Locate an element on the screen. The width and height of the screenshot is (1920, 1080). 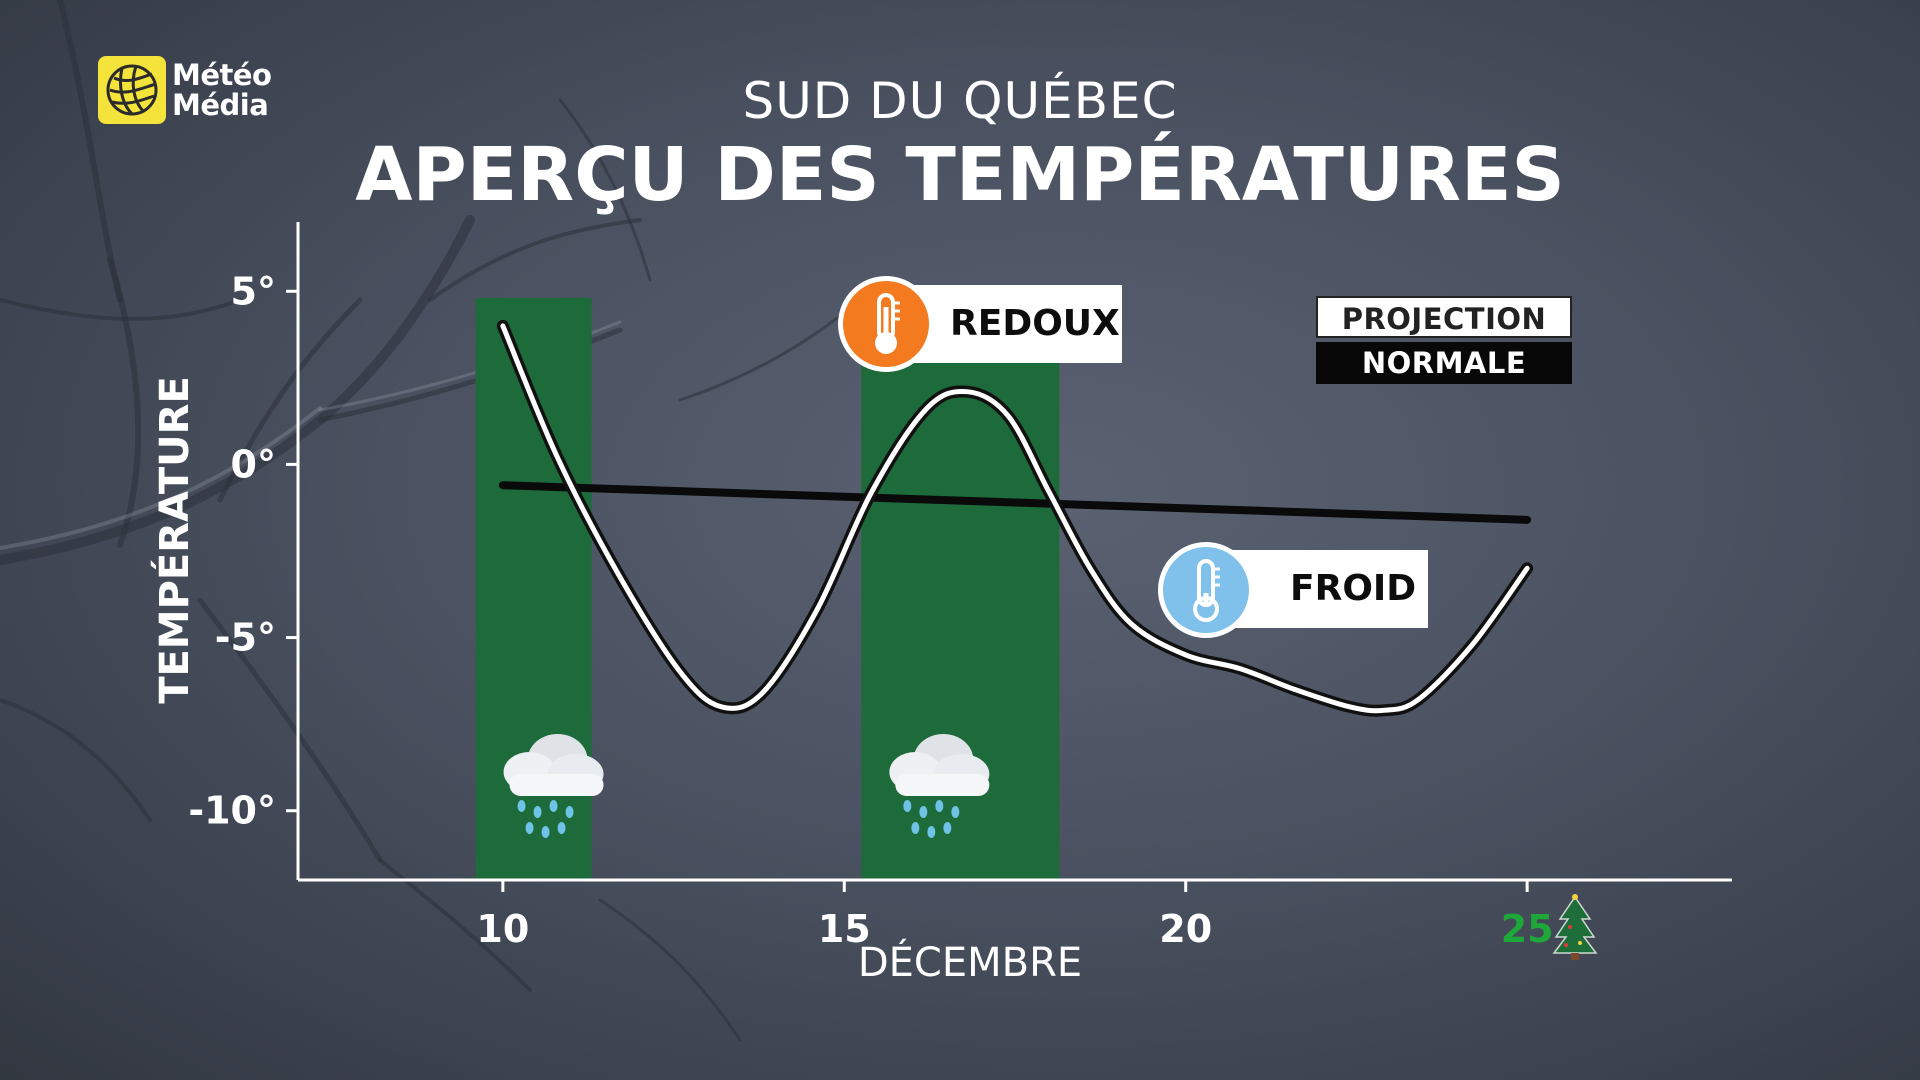
x-tick-label: 20 is located at coordinates (1185, 929).